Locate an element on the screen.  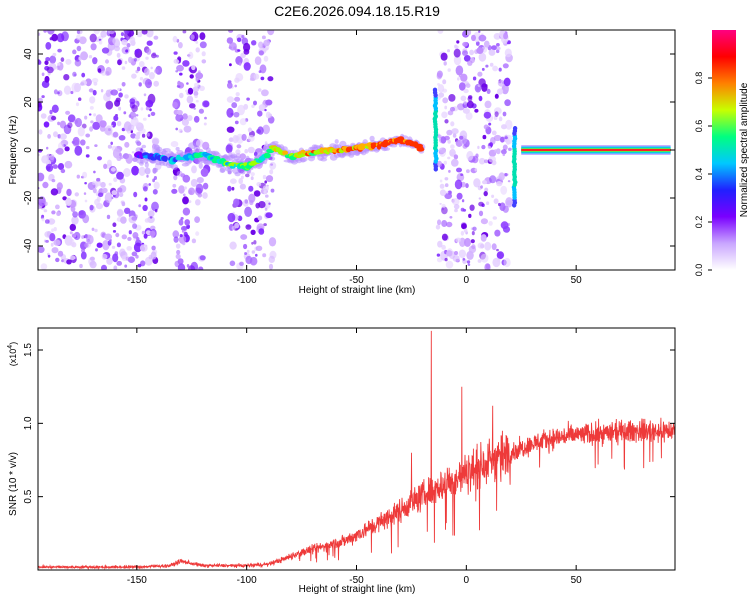
spectrogram-ridge-layer is located at coordinates (325, 147).